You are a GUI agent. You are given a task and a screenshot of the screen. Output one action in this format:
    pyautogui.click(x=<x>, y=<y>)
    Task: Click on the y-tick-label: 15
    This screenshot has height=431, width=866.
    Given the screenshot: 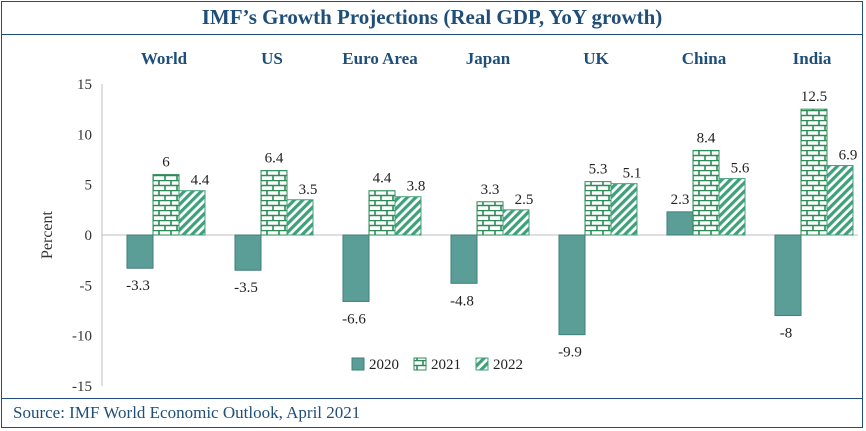 What is the action you would take?
    pyautogui.click(x=84, y=85)
    